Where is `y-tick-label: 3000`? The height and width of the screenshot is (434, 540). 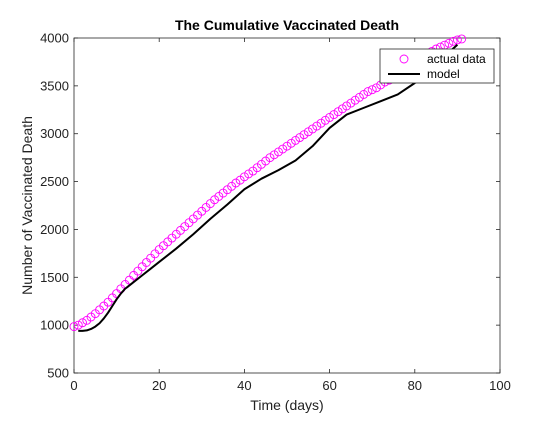 y-tick-label: 3000 is located at coordinates (54, 133).